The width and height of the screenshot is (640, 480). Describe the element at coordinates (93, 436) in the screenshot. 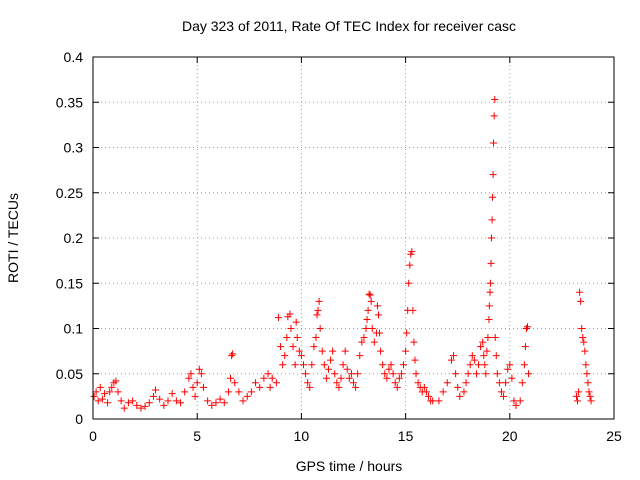

I see `x-tick-label: 0` at that location.